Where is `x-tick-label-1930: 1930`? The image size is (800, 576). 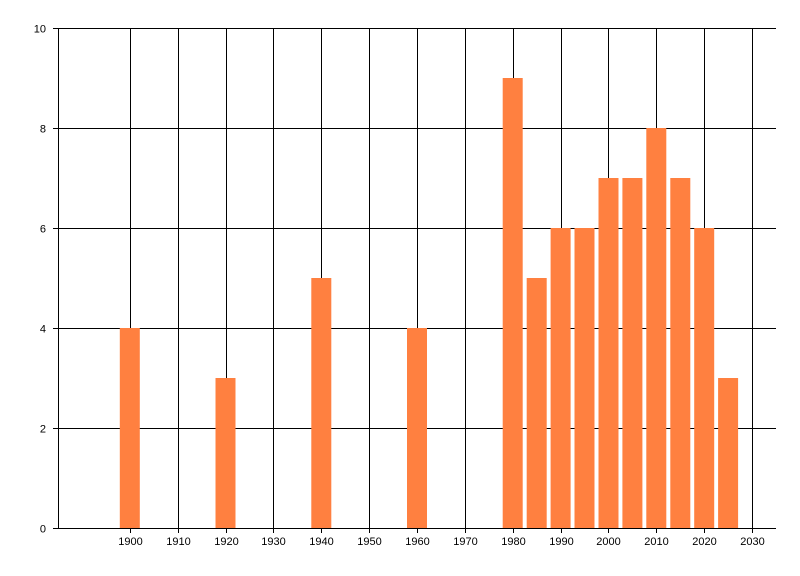
x-tick-label-1930: 1930 is located at coordinates (273, 542).